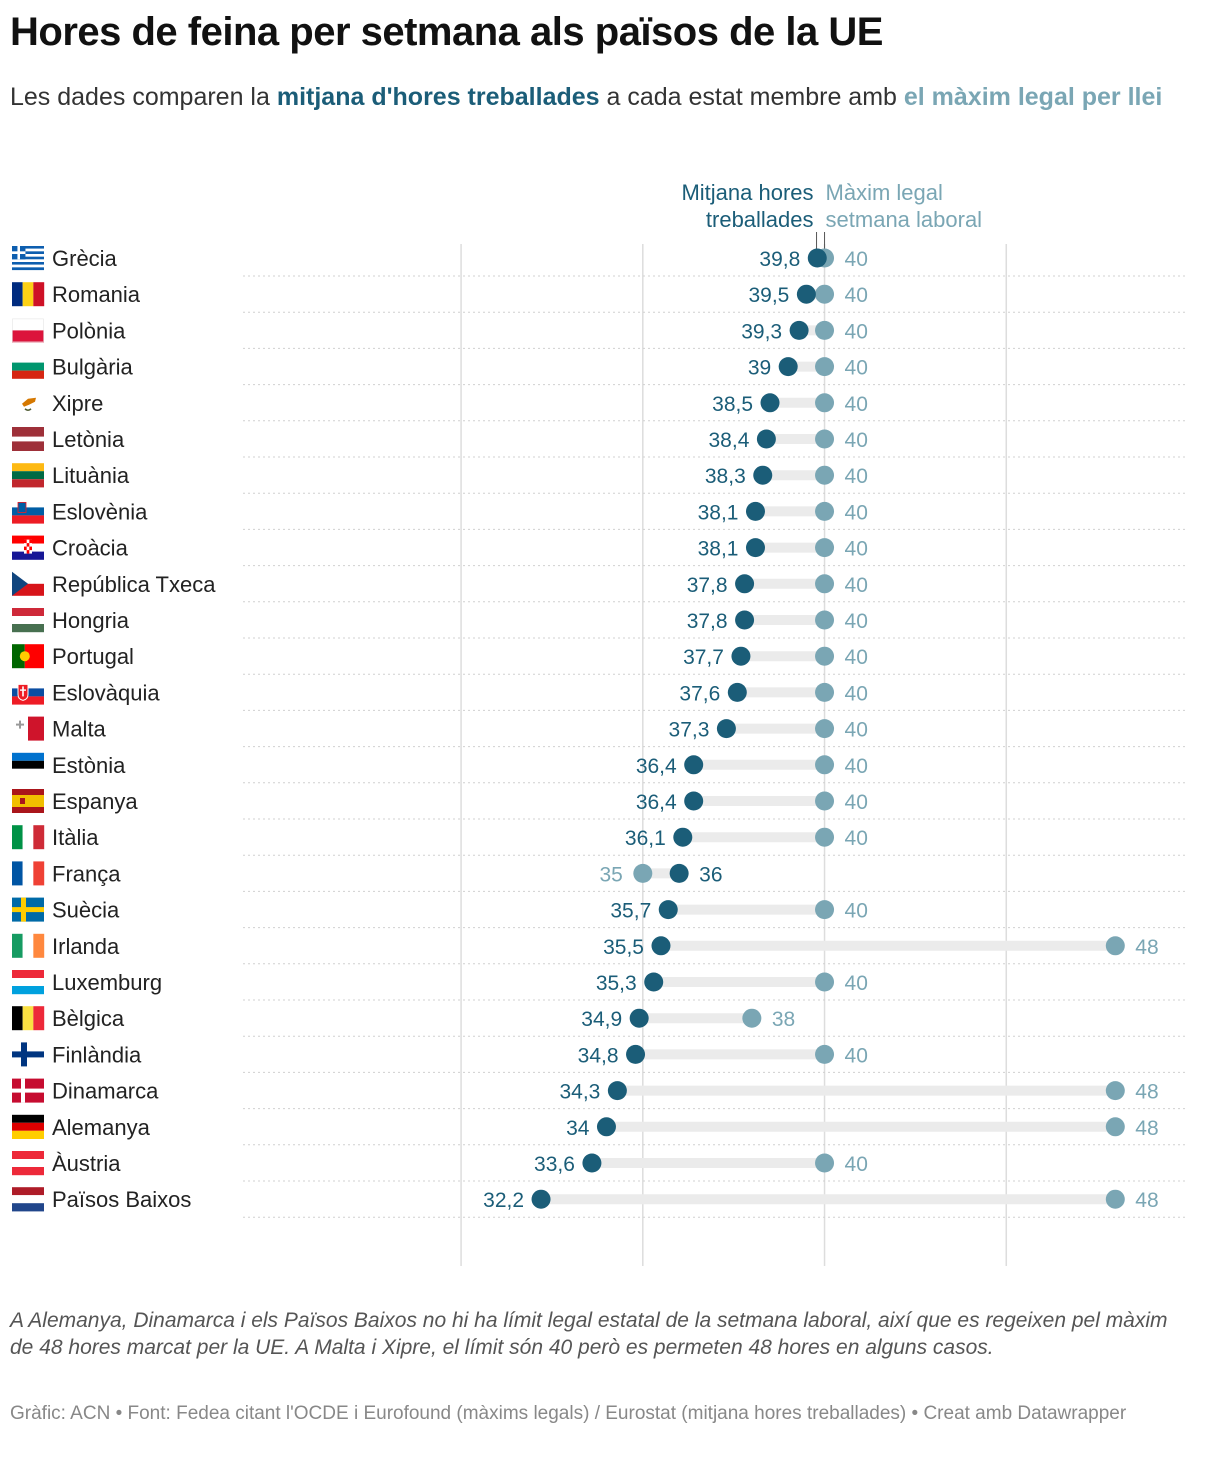 The width and height of the screenshot is (1220, 1462). I want to click on country-label: Polònia, so click(89, 330).